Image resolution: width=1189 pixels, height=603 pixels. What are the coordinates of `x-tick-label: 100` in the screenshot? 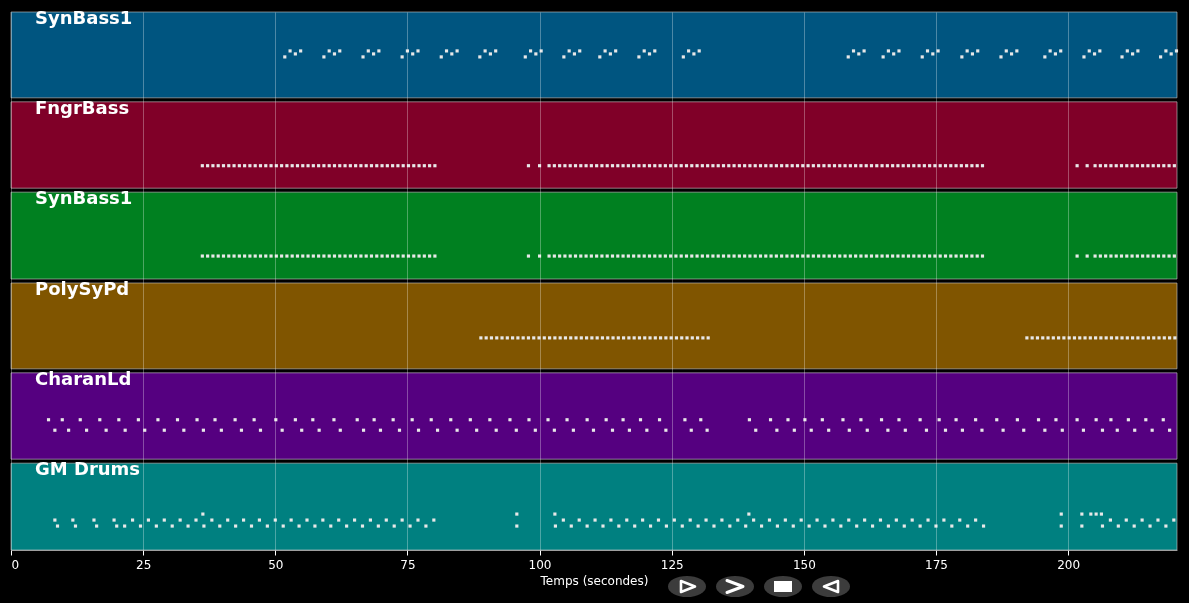 It's located at (540, 564).